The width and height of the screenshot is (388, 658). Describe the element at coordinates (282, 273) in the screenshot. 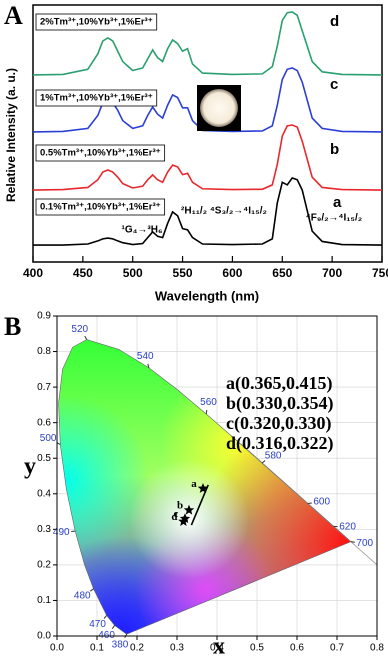

I see `x-tick-label: 650` at that location.